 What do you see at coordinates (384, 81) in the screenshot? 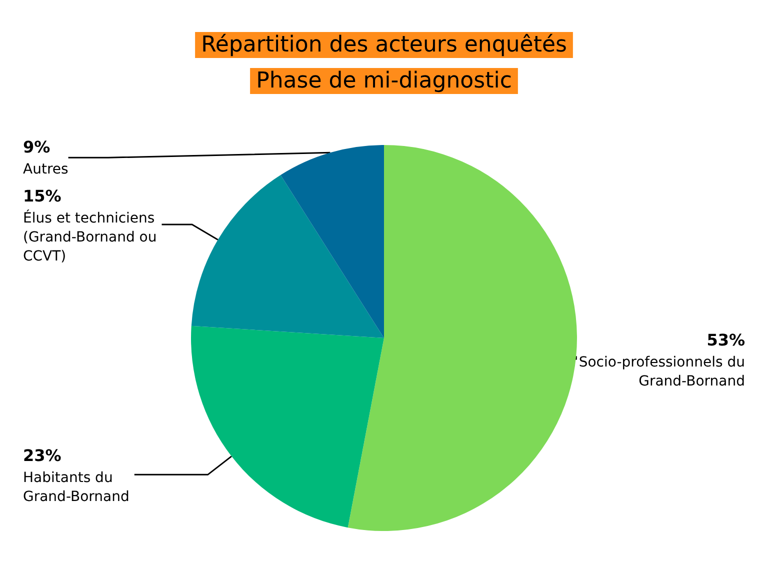
I see `chart-subtitle: Phase de mi-diagnostic` at bounding box center [384, 81].